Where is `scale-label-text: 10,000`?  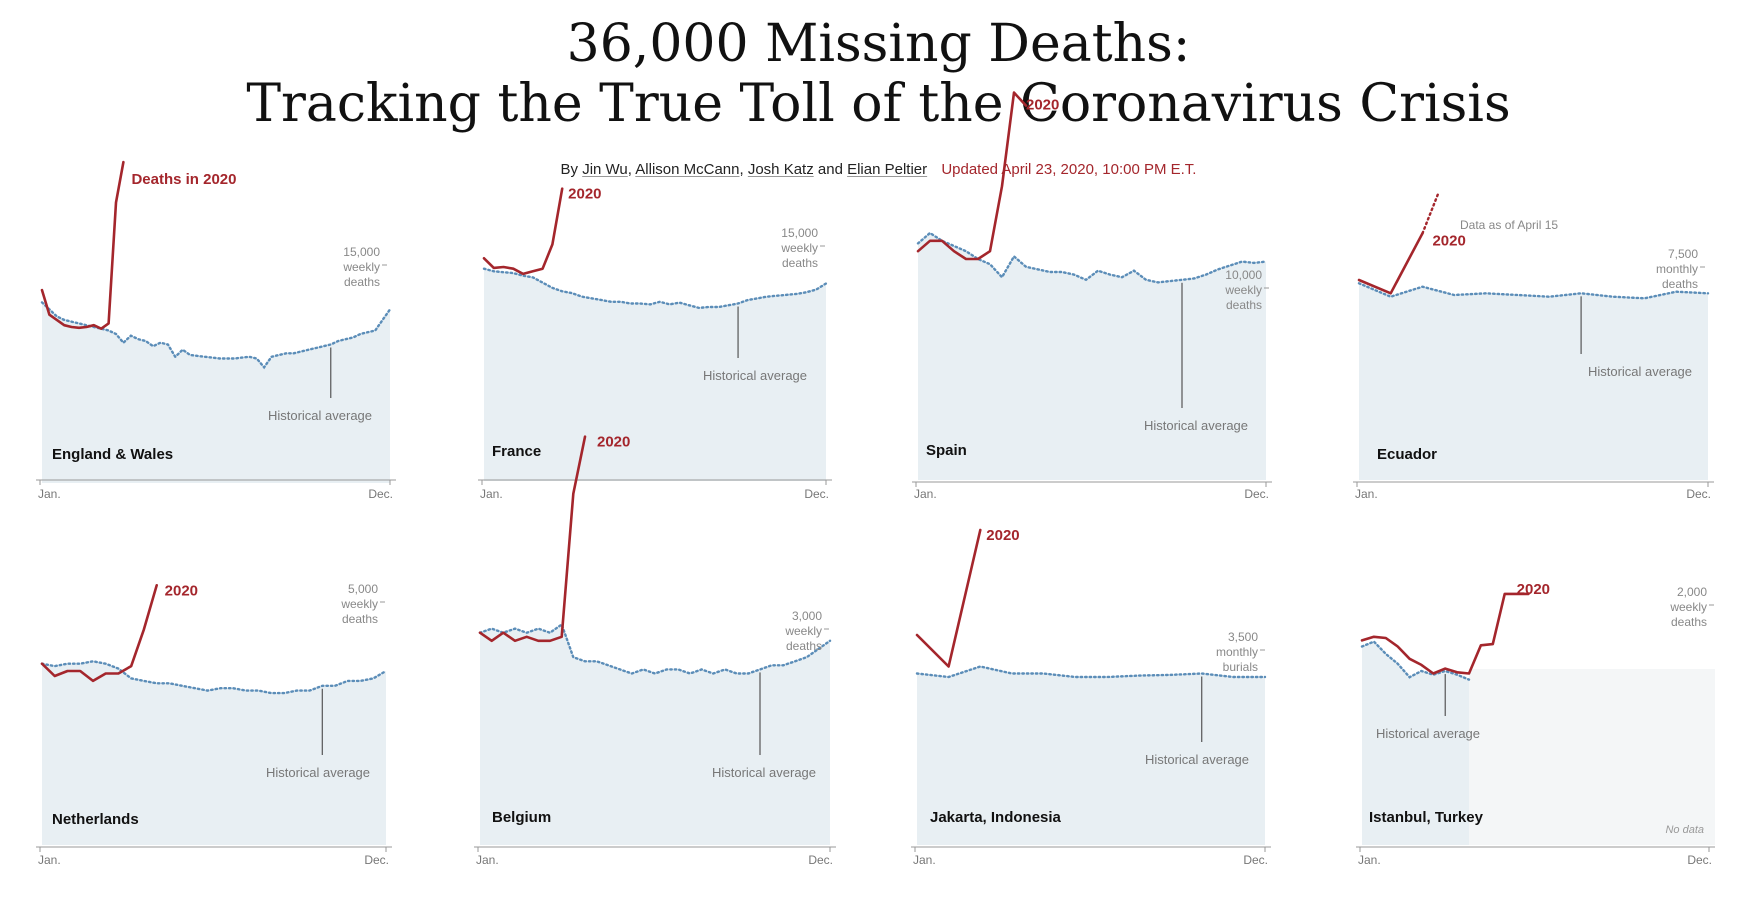 scale-label-text: 10,000 is located at coordinates (1243, 275).